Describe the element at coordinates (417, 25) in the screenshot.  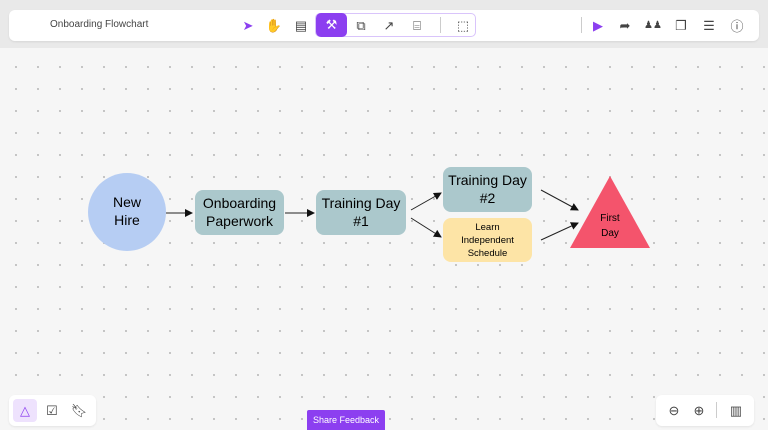
I see `text-frame-icon: ⌸` at that location.